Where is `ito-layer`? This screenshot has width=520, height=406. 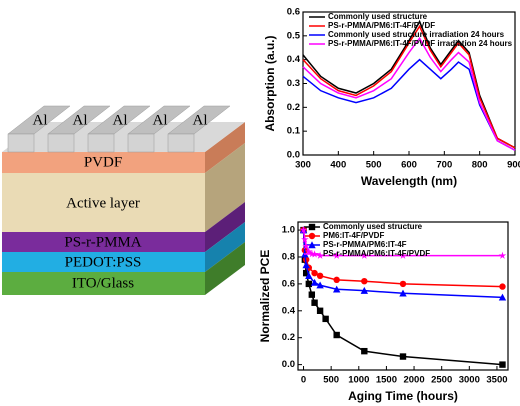
ito-layer is located at coordinates (103, 283).